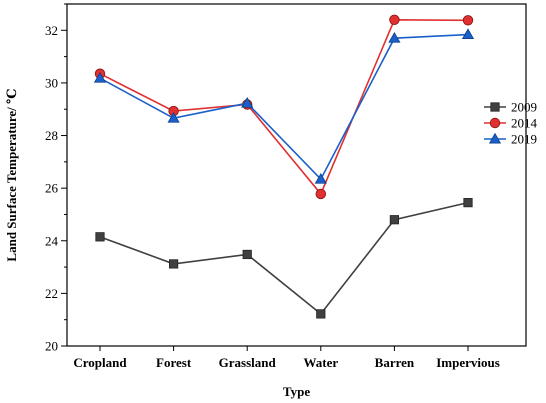 This screenshot has height=403, width=546. What do you see at coordinates (51, 30) in the screenshot?
I see `y-tick-label: 32` at bounding box center [51, 30].